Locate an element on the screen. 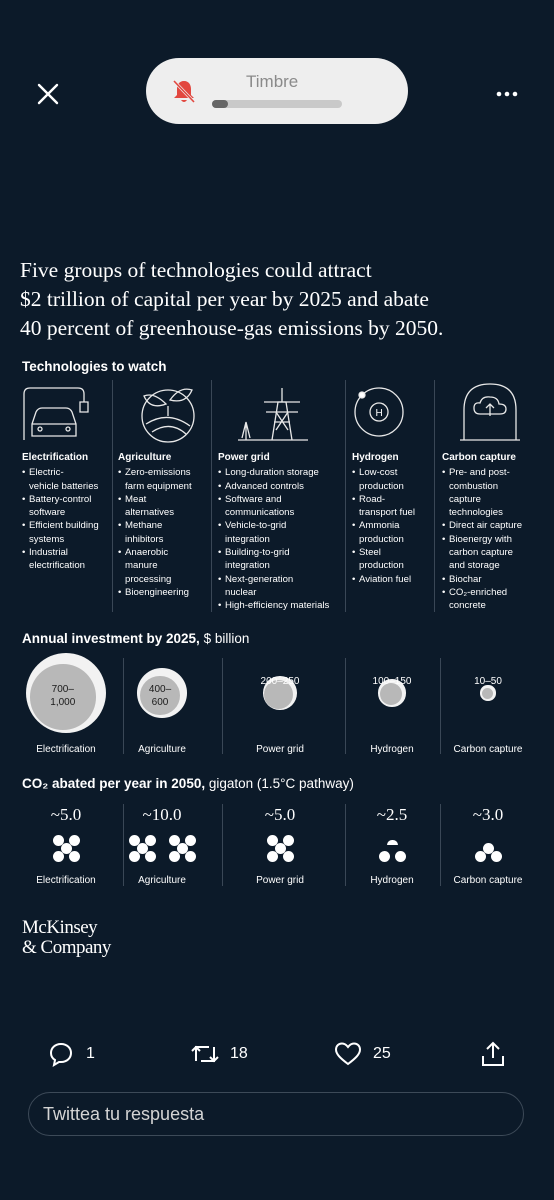 The height and width of the screenshot is (1200, 554). investment-range: 200–250 is located at coordinates (280, 681).